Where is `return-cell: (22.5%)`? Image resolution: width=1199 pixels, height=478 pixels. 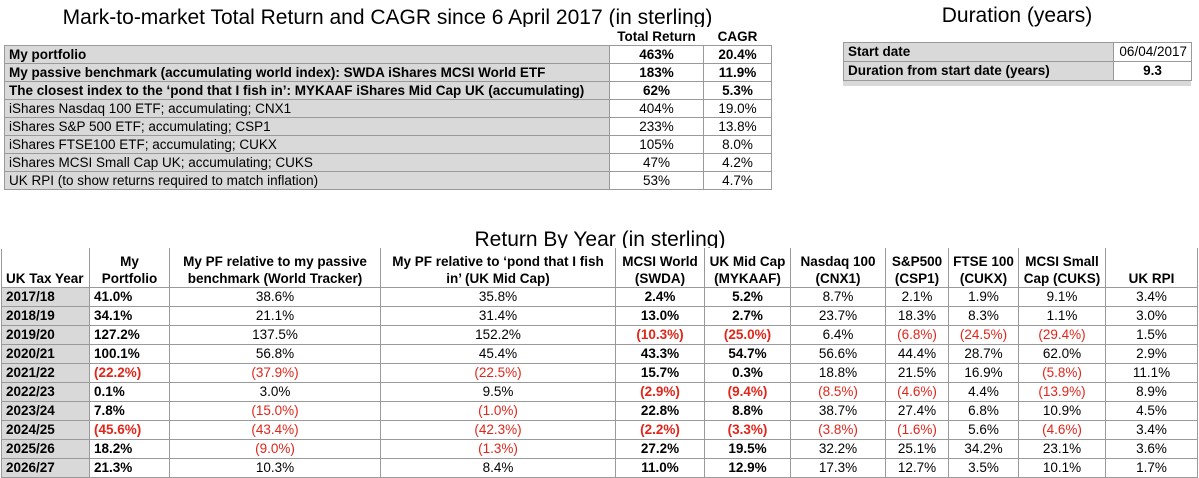
return-cell: (22.5%) is located at coordinates (498, 373).